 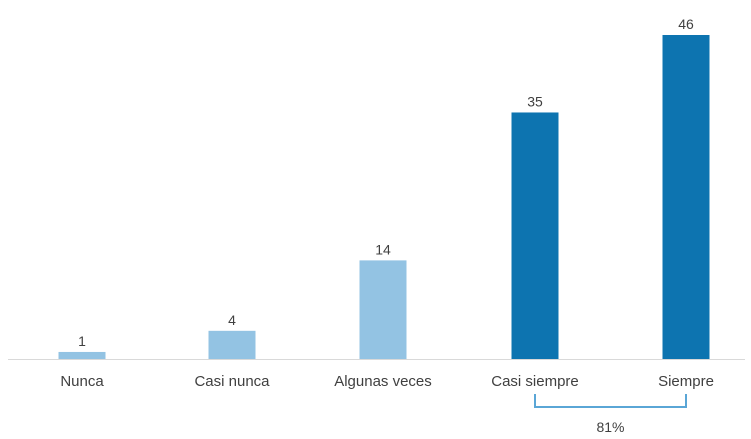 What do you see at coordinates (686, 24) in the screenshot?
I see `data-label-siempre: 46` at bounding box center [686, 24].